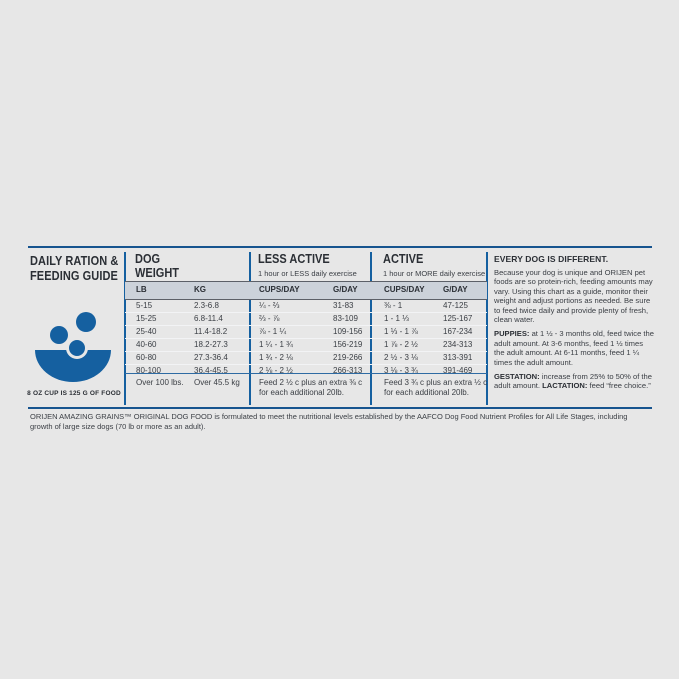 The width and height of the screenshot is (679, 679). Describe the element at coordinates (619, 386) in the screenshot. I see `lactation-text: feed “free choice.”` at that location.